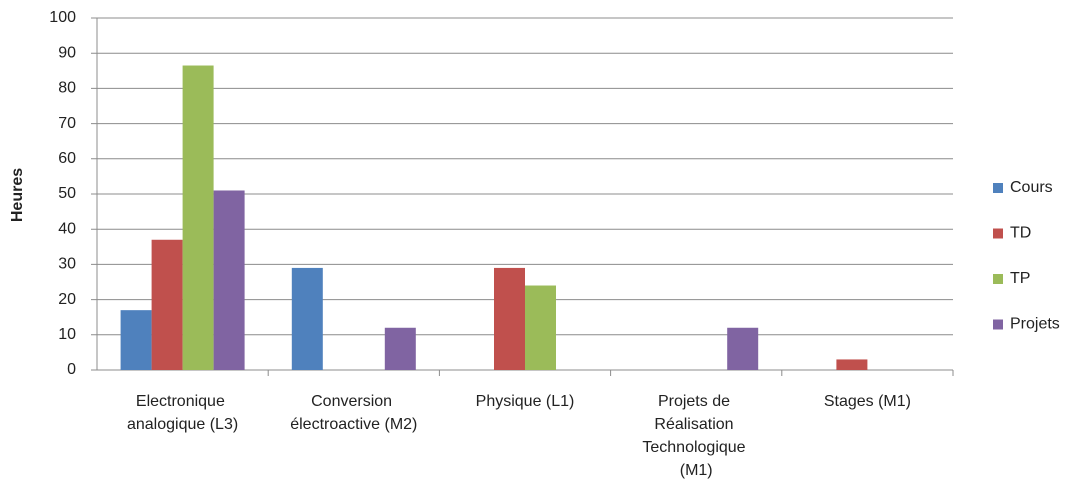 The image size is (1085, 504). What do you see at coordinates (1020, 278) in the screenshot?
I see `legend-label: TP` at bounding box center [1020, 278].